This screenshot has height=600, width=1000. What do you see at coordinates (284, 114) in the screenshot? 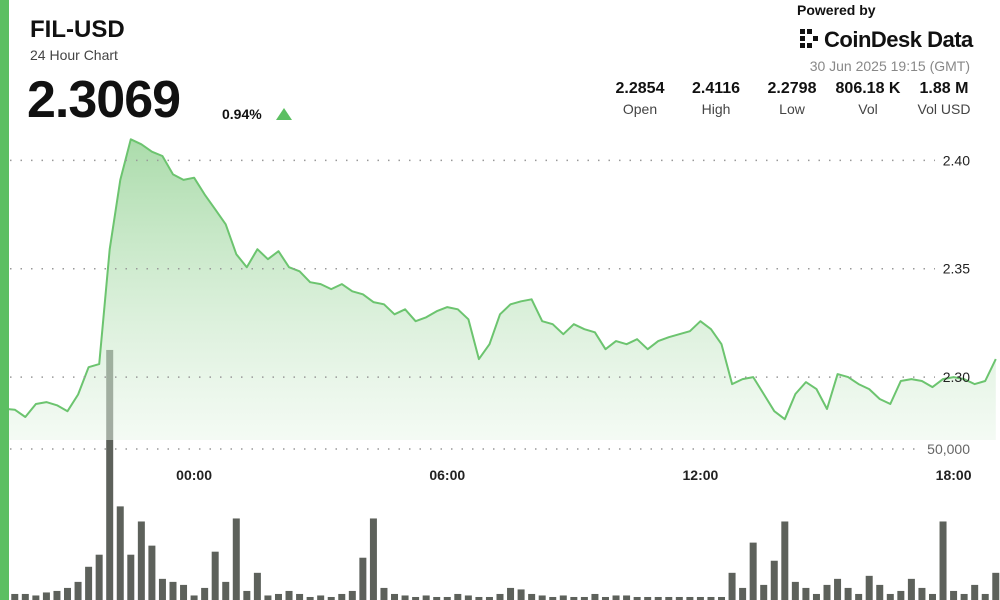
I see `up-arrow` at bounding box center [284, 114].